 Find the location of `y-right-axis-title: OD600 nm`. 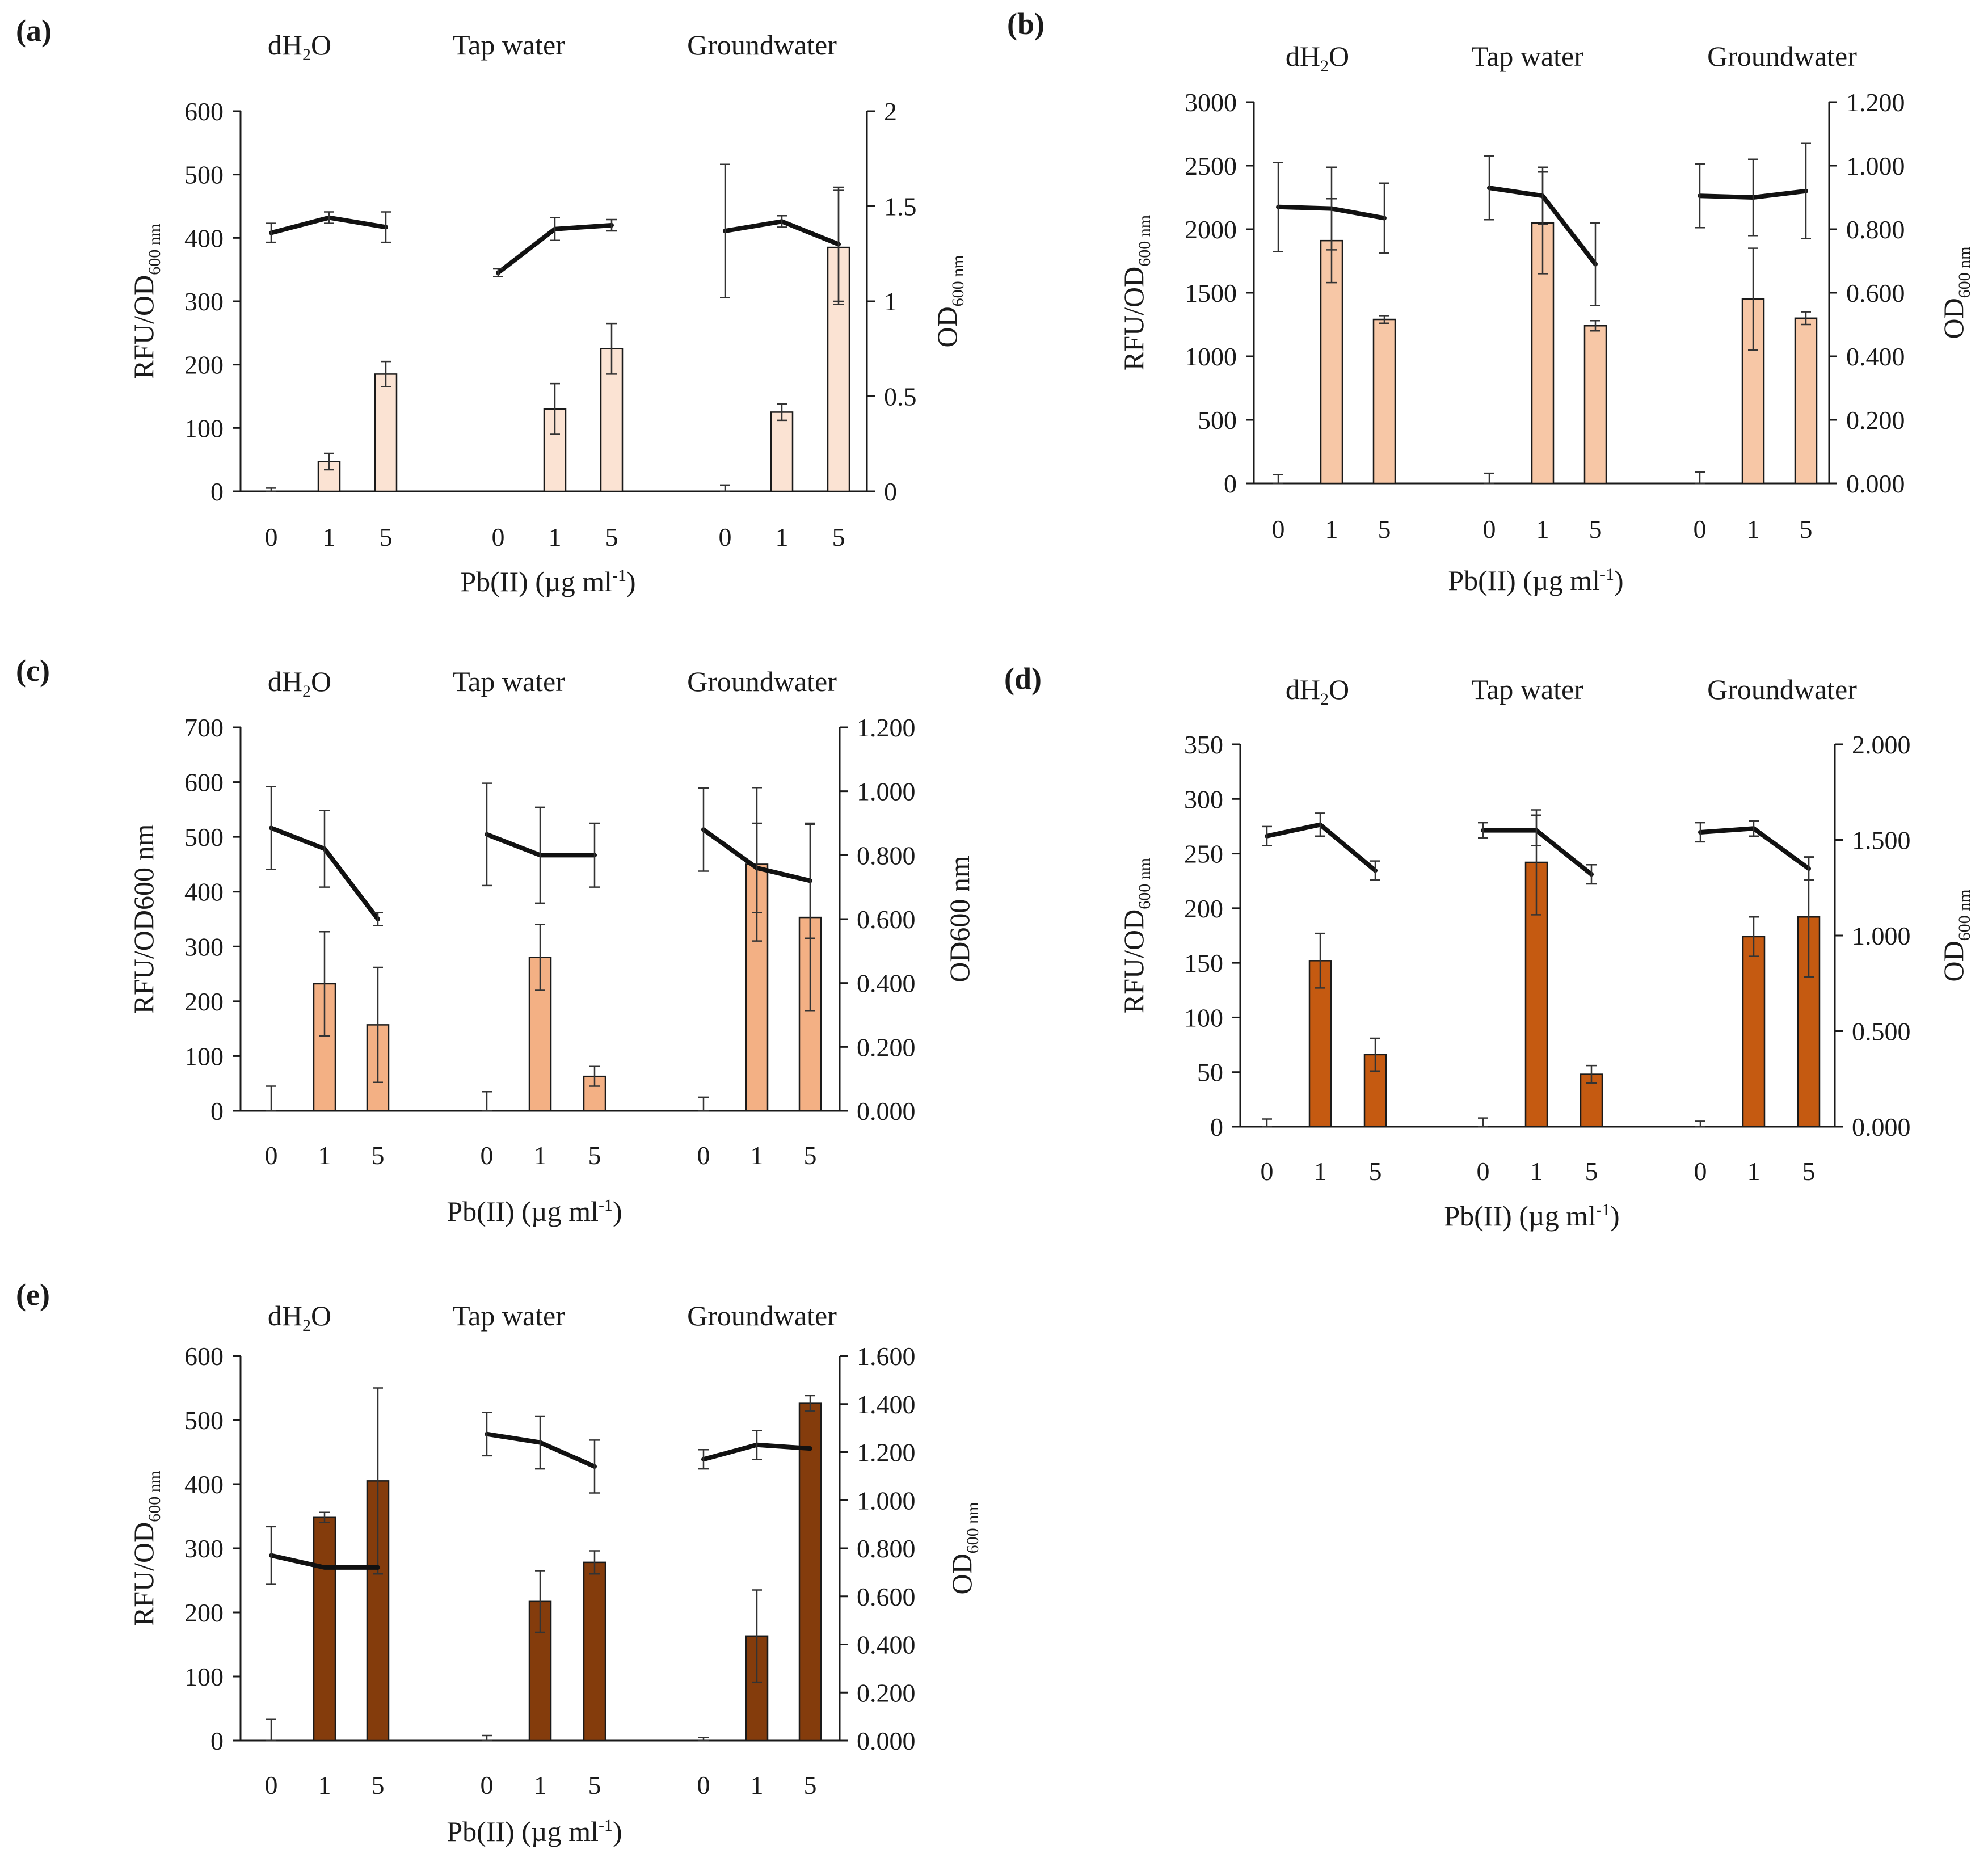

y-right-axis-title: OD600 nm is located at coordinates (949, 301).